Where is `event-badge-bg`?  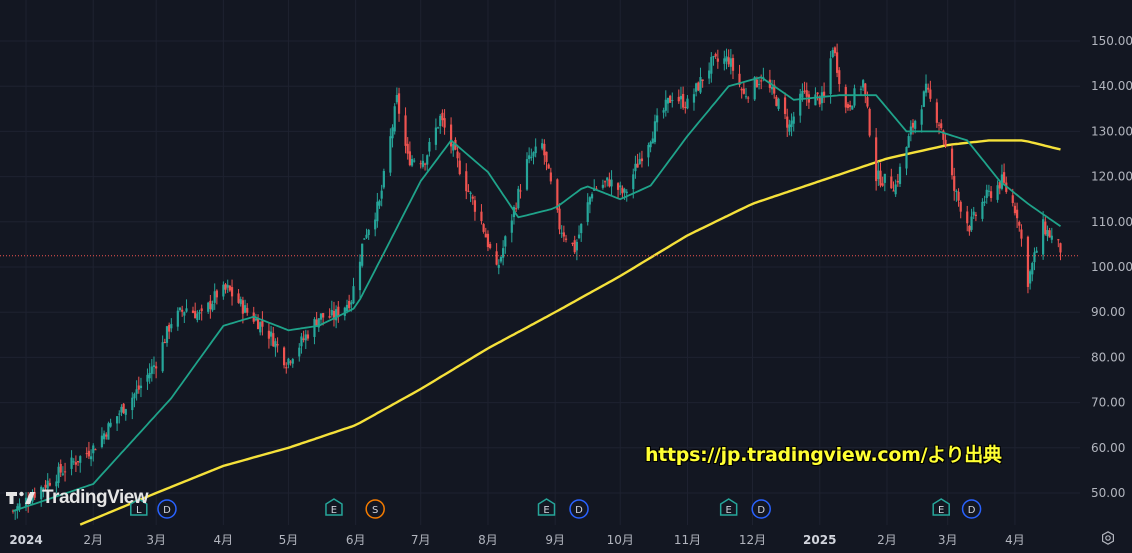 event-badge-bg is located at coordinates (728, 507).